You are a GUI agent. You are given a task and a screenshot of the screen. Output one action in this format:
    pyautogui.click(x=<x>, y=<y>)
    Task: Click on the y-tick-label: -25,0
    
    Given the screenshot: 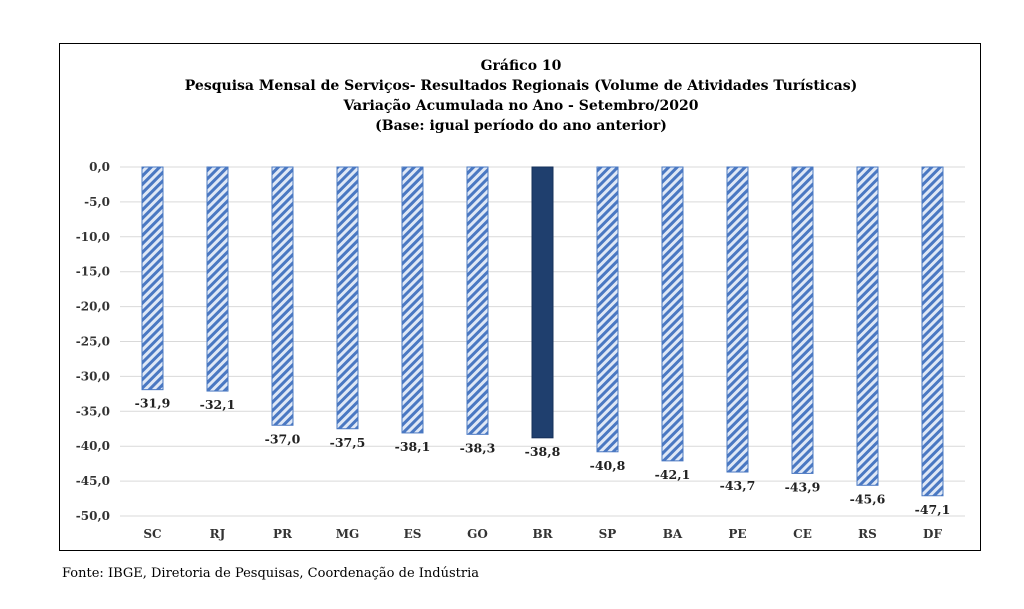 What is the action you would take?
    pyautogui.click(x=93, y=342)
    